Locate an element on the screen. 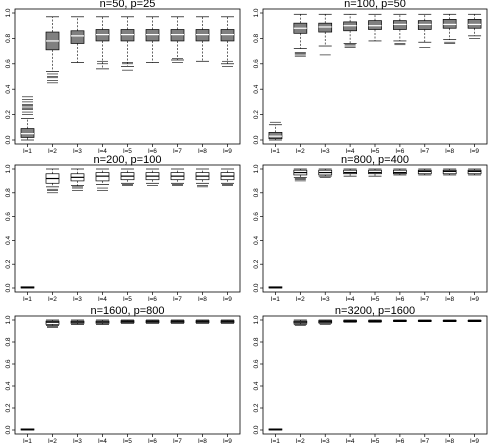  x-tick-label: l=5 is located at coordinates (127, 151).